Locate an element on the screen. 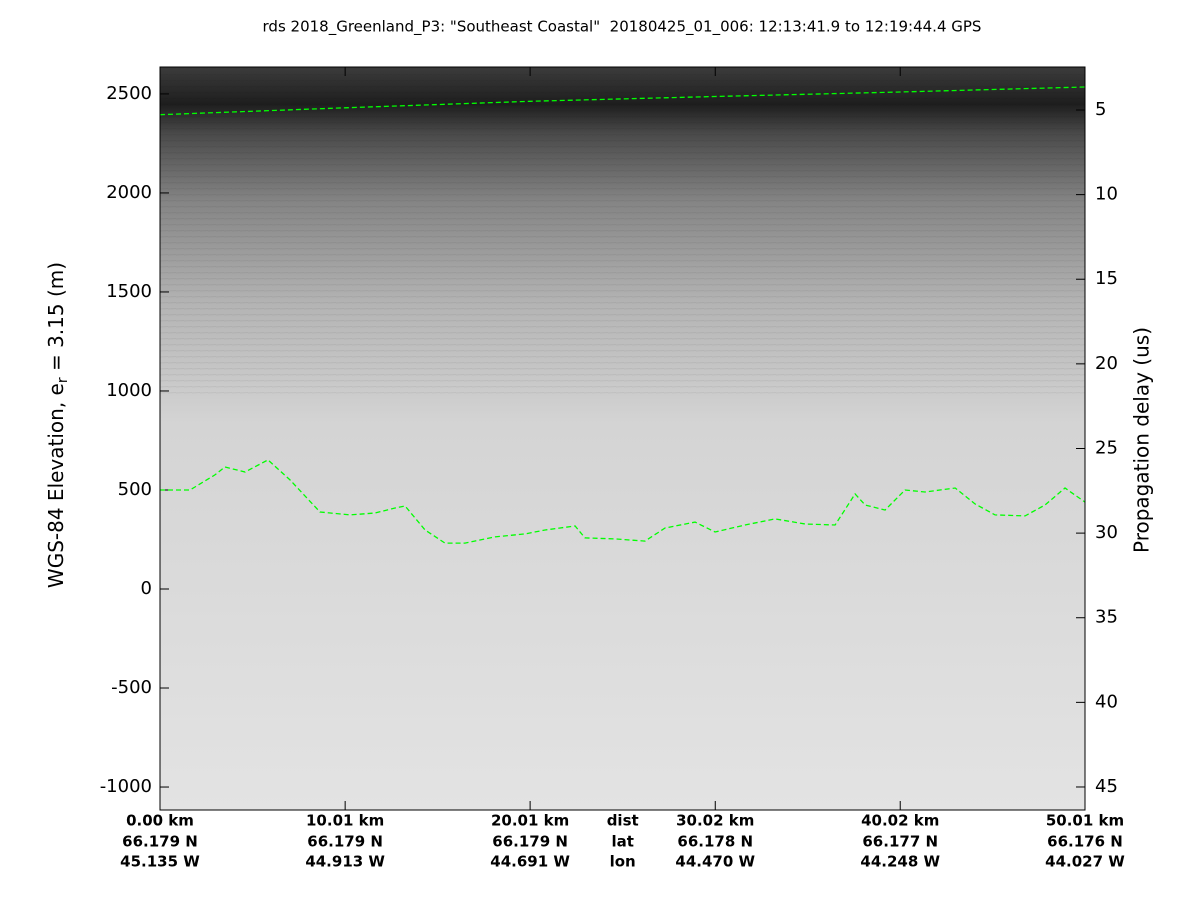  y-tick-label: 500 is located at coordinates (135, 489).